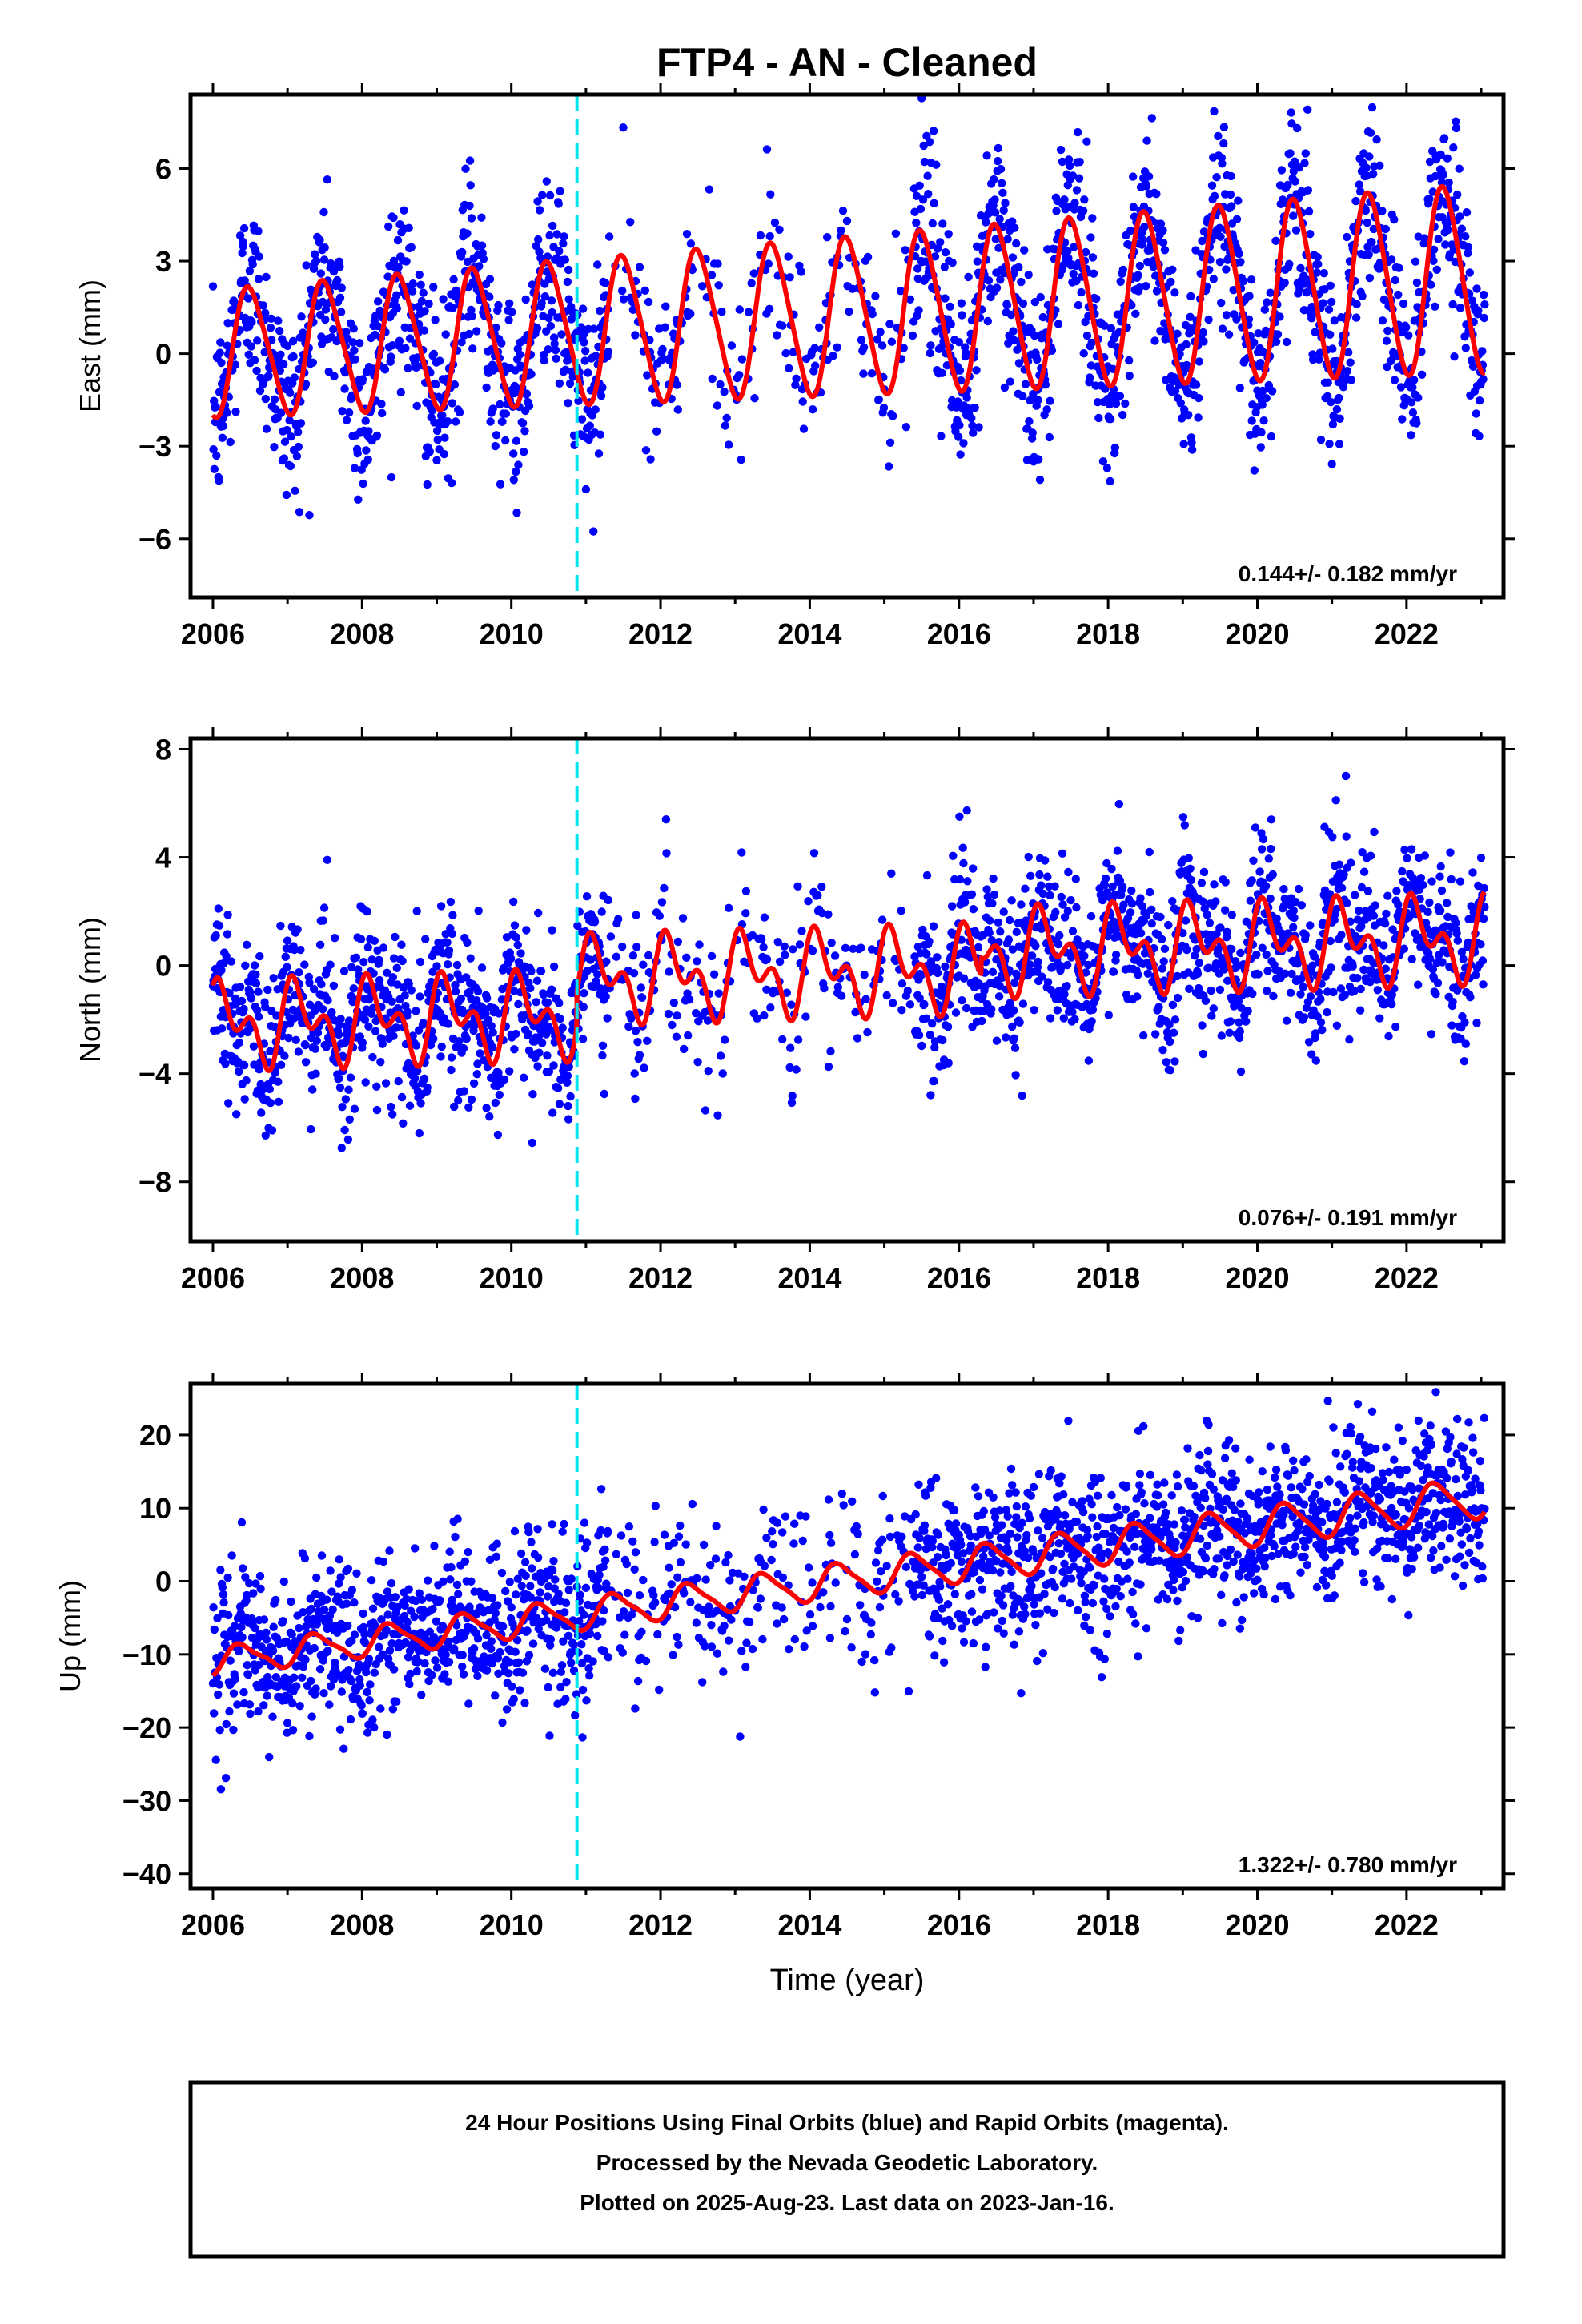  Describe the element at coordinates (163, 966) in the screenshot. I see `y-tick-label: 0` at that location.